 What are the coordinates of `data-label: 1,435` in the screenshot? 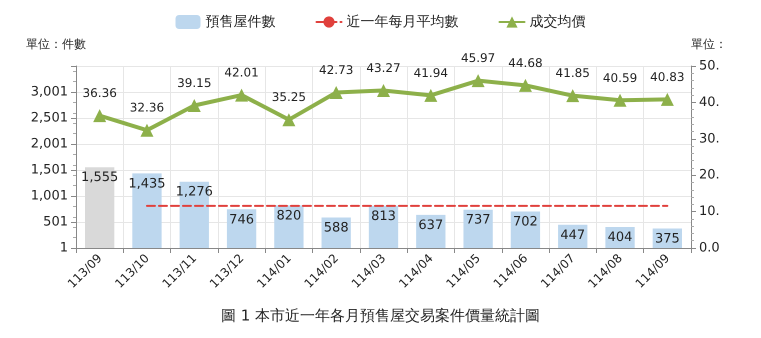 It's located at (147, 184).